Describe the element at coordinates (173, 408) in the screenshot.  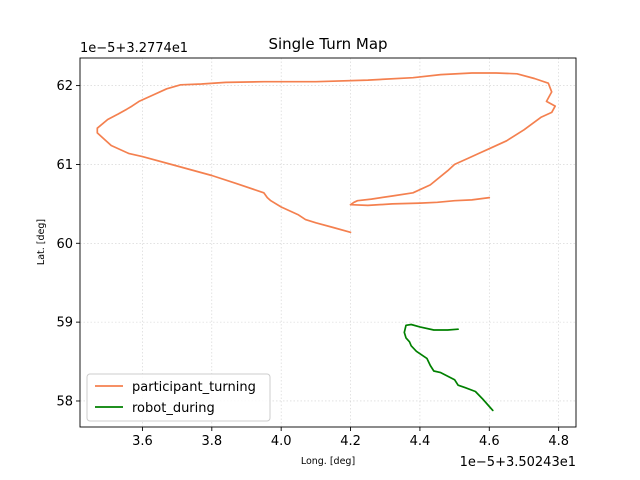
I see `legend-label-robot-during: robot_during` at that location.